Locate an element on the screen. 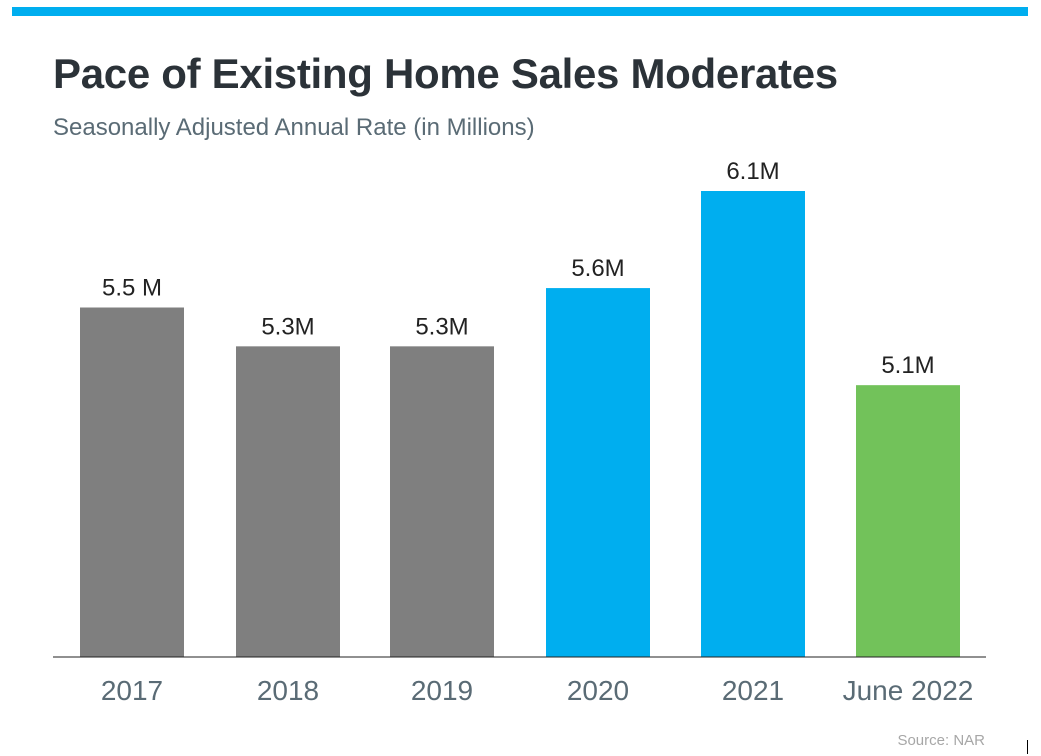  bar-2021 is located at coordinates (753, 424).